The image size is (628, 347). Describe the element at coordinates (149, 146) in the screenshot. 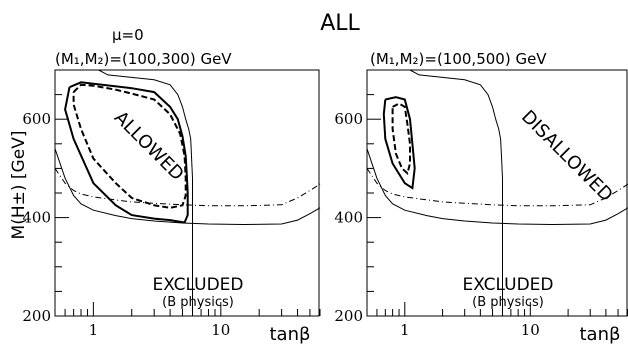

I see `allowed-annotation: ALLOWED` at that location.